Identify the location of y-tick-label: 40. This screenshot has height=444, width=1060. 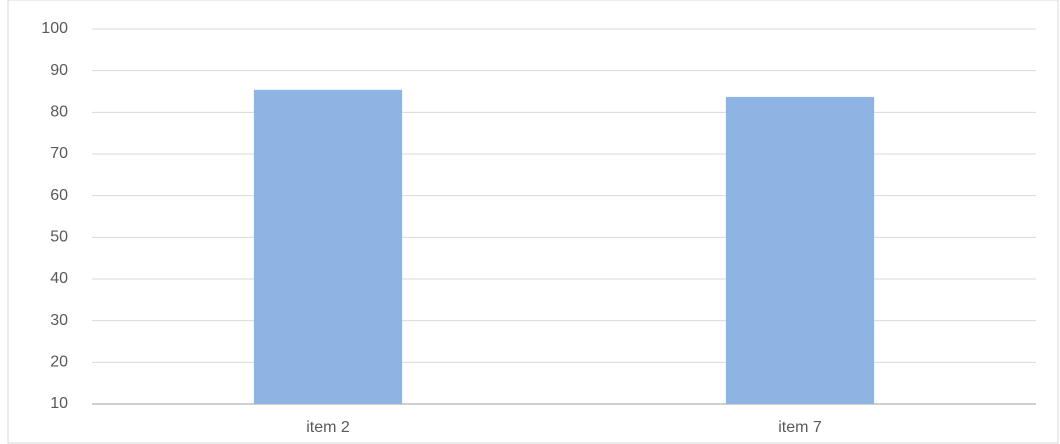
(59, 278).